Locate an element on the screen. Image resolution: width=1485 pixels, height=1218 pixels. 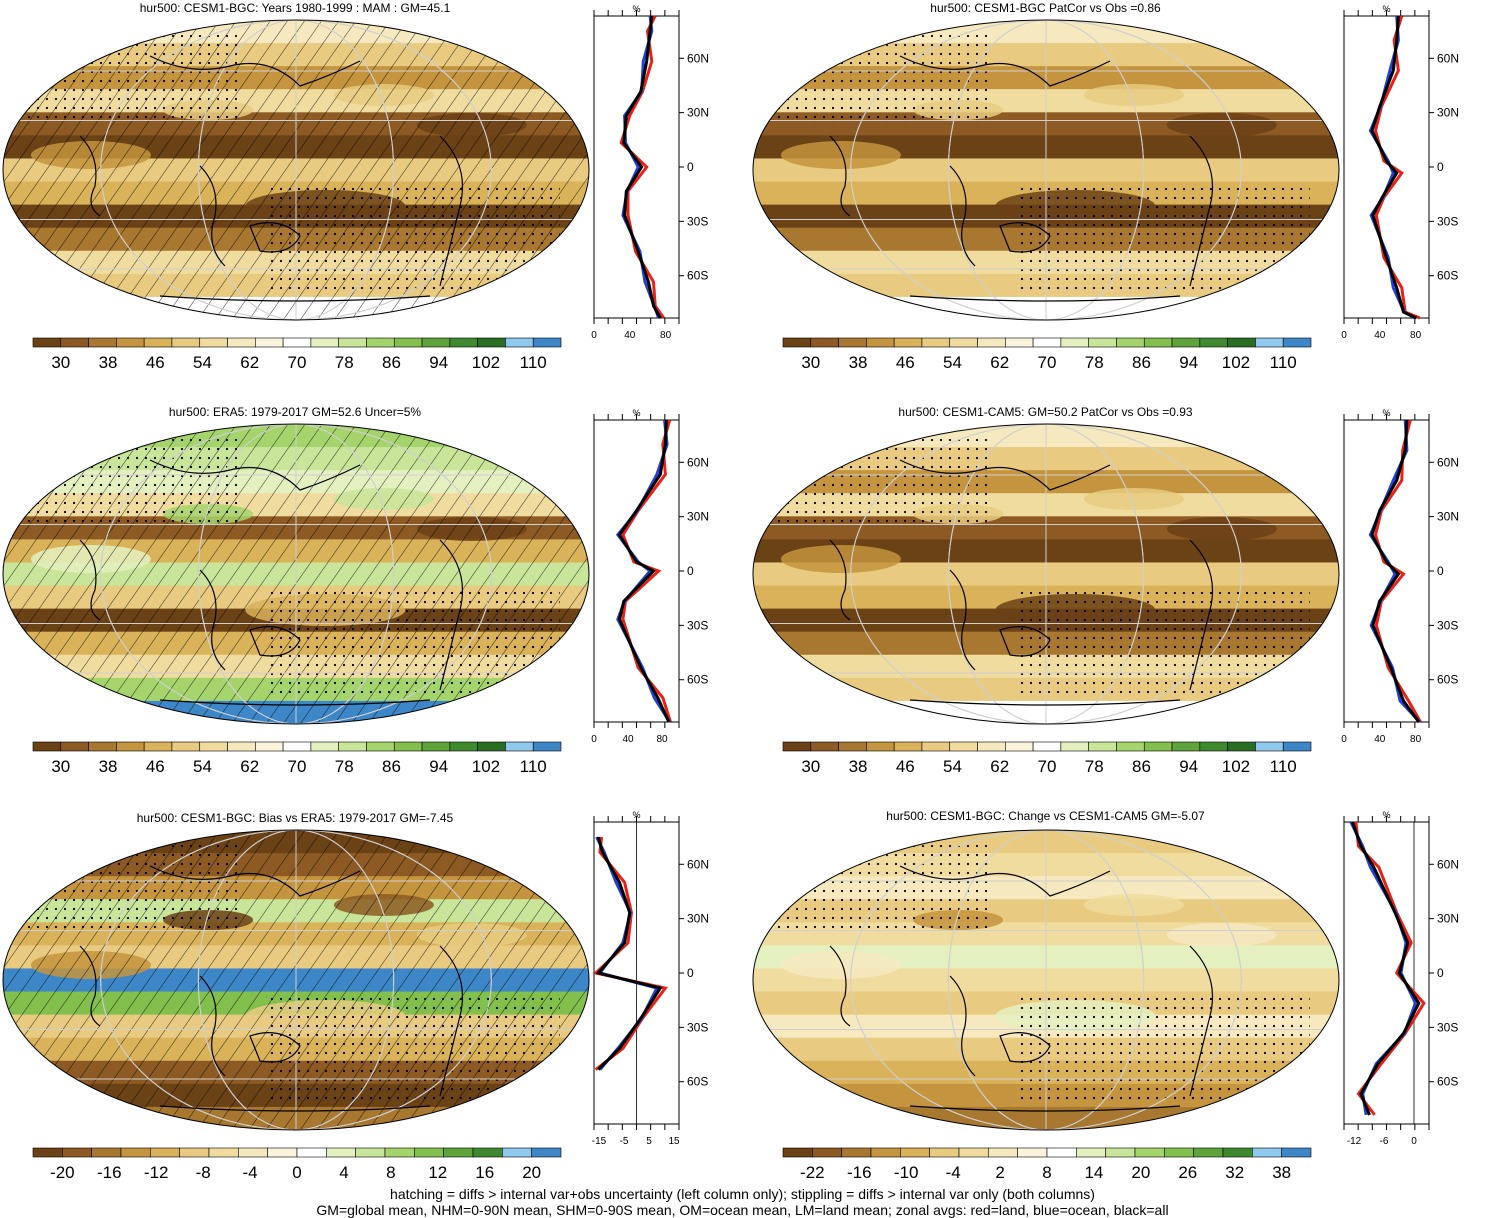
colorbar-tick-label: -22 is located at coordinates (812, 1172).